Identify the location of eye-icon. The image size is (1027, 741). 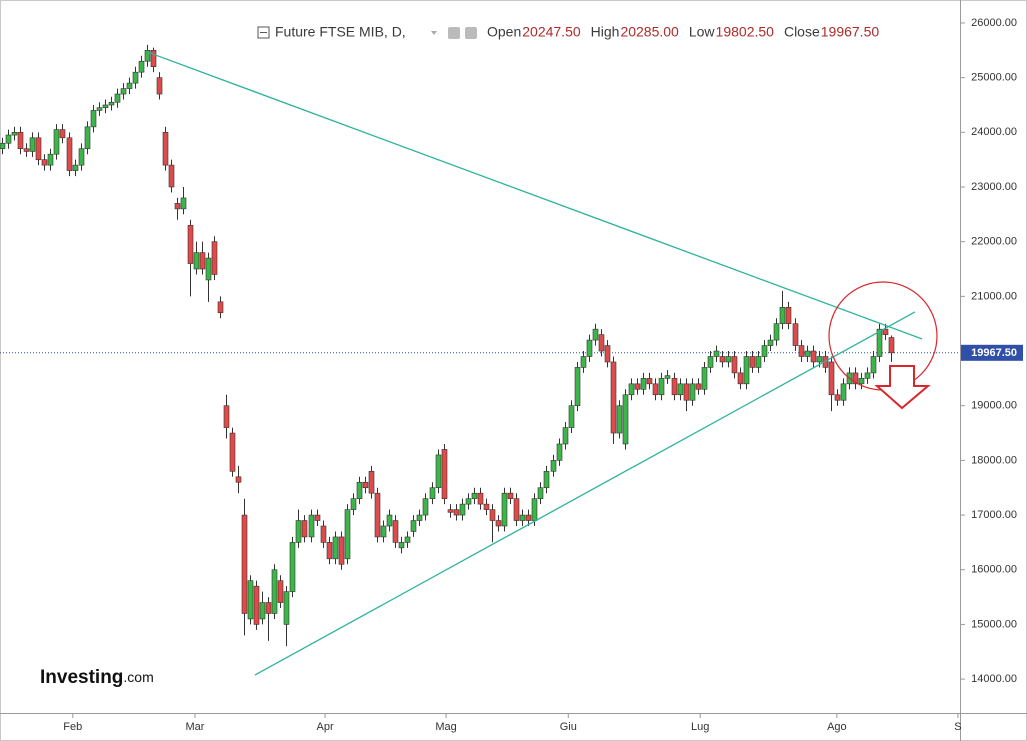
(454, 33).